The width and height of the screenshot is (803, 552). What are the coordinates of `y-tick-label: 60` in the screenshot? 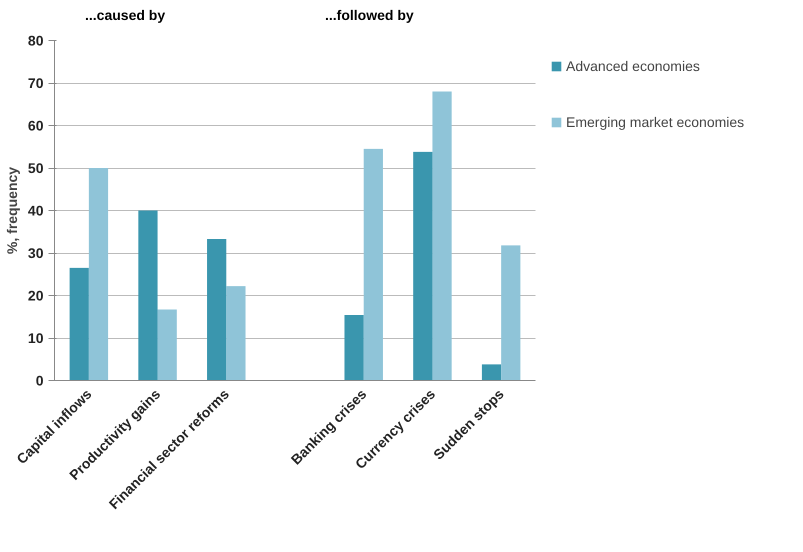 It's located at (36, 126).